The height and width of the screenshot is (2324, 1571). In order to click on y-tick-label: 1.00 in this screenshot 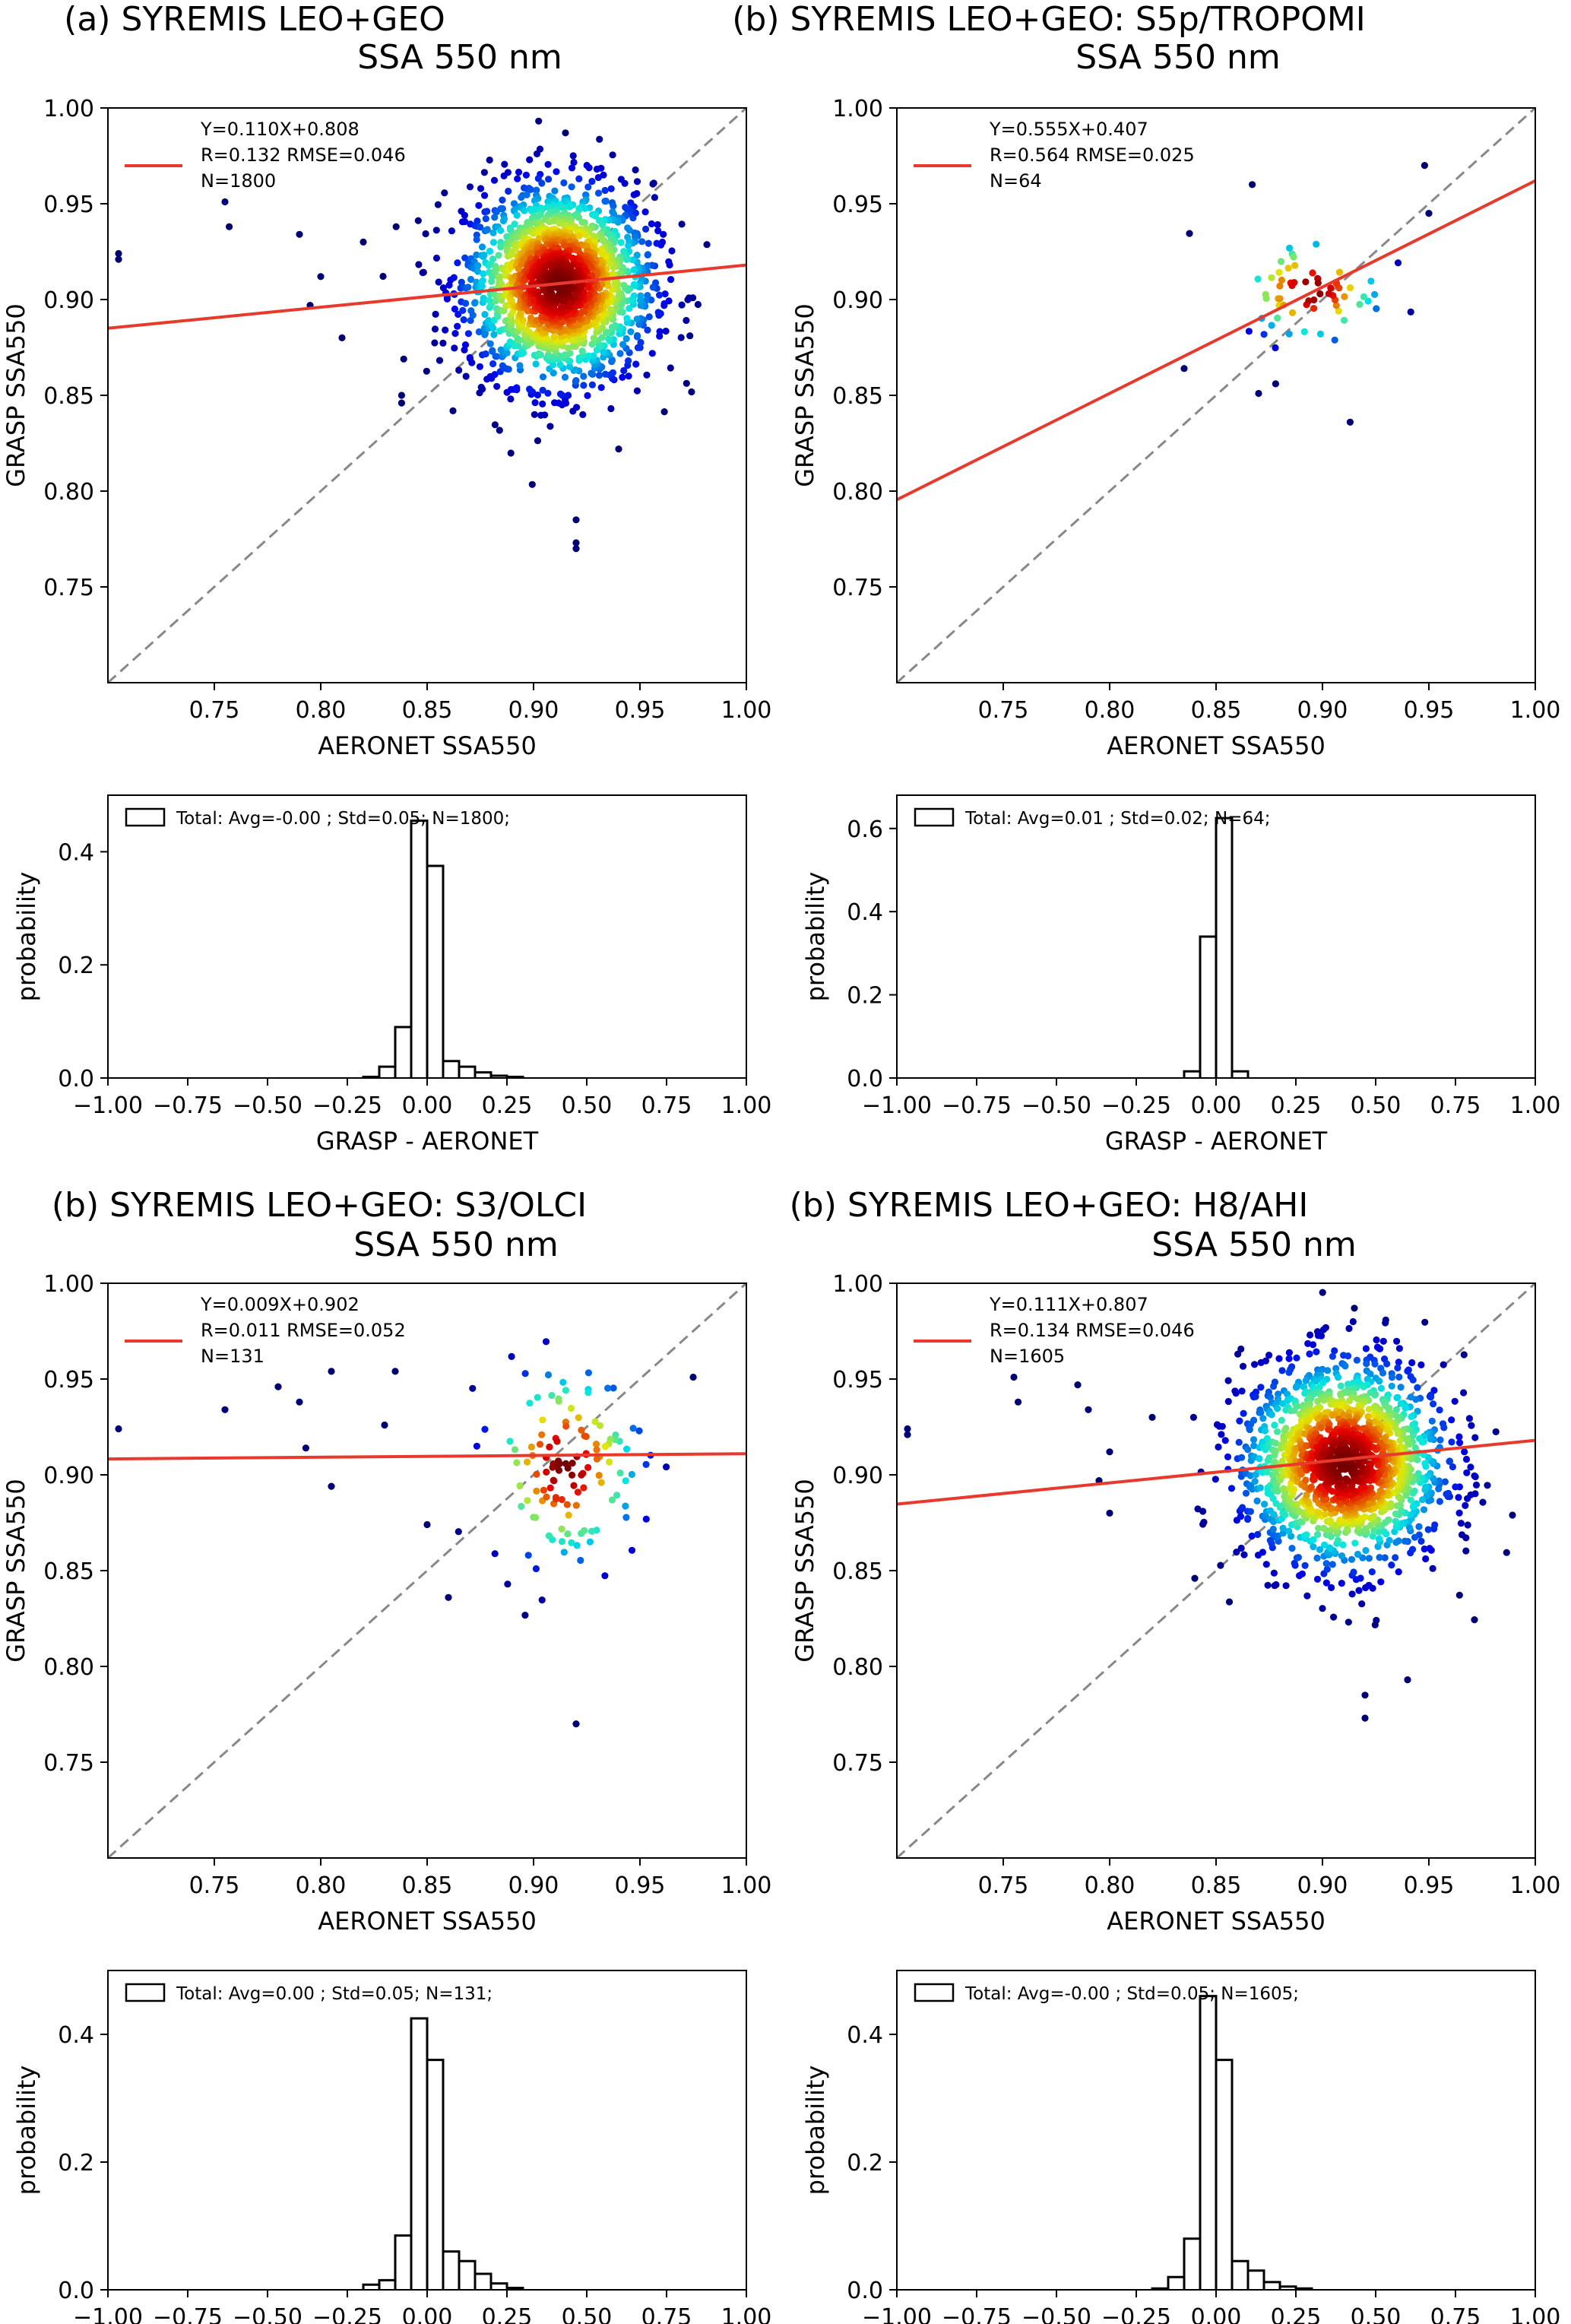, I will do `click(68, 1284)`.